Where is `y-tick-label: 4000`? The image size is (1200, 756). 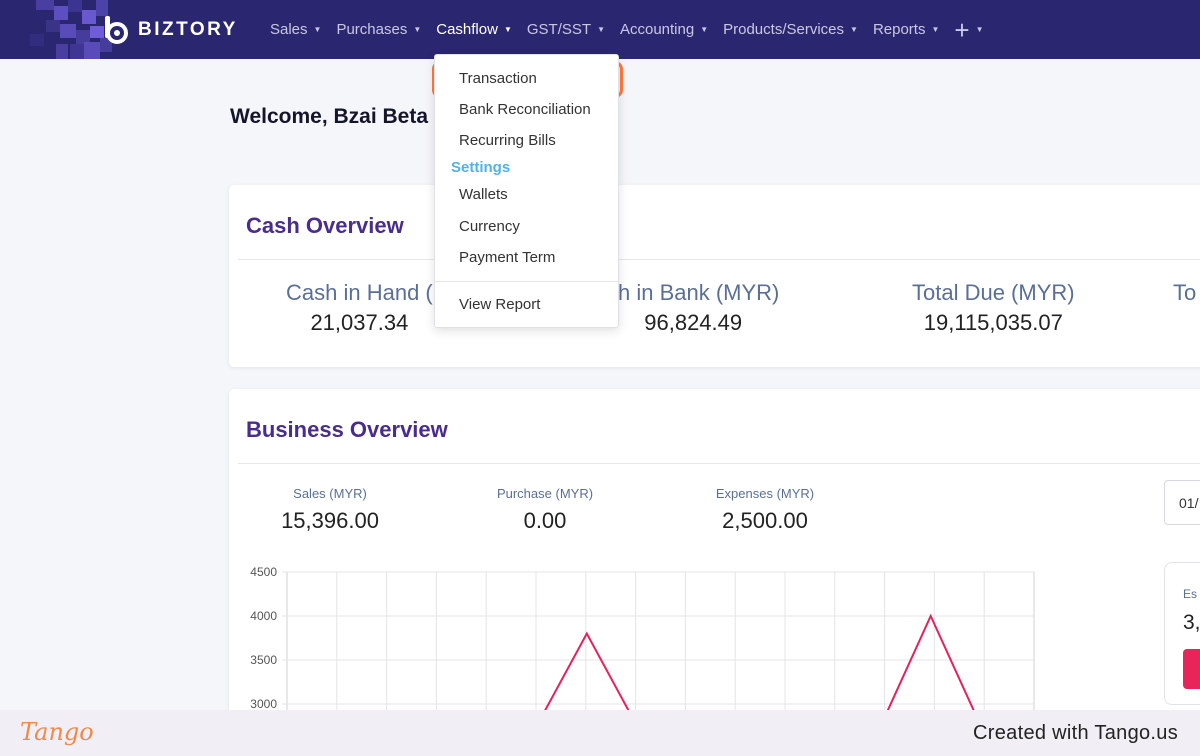 y-tick-label: 4000 is located at coordinates (263, 616).